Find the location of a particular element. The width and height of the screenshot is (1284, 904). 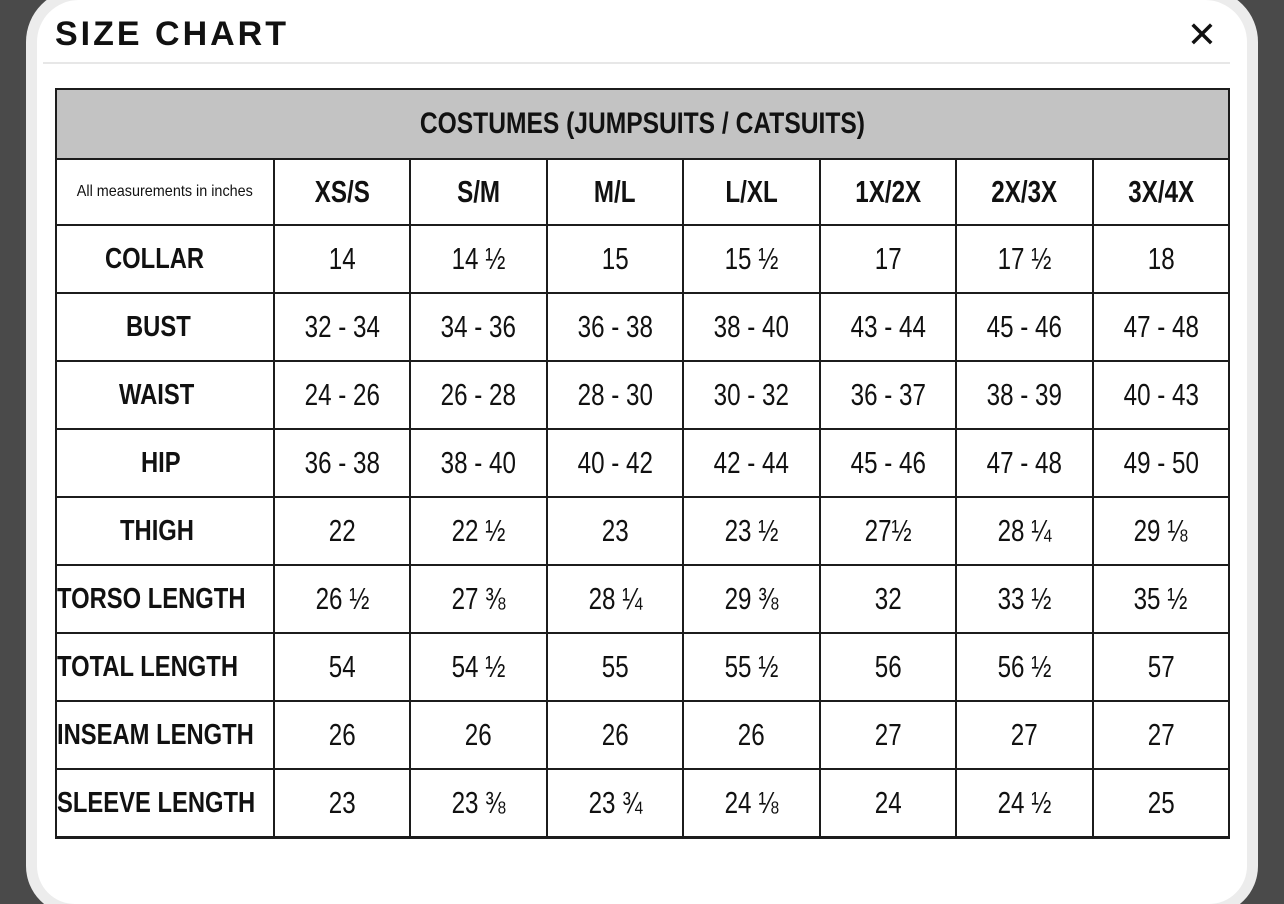

measurement-cell: 40 - 43 is located at coordinates (1161, 395).